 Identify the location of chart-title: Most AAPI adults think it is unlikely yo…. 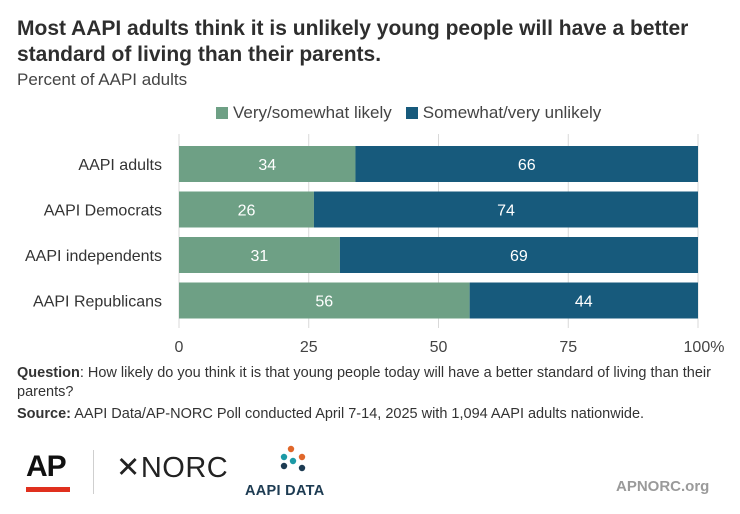
(353, 41).